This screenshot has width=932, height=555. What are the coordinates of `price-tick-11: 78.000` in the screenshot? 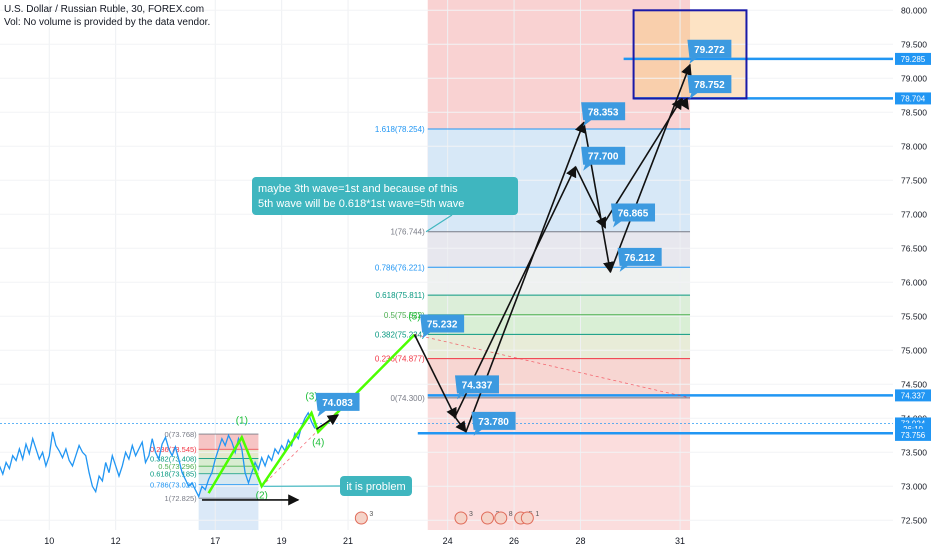 It's located at (914, 146).